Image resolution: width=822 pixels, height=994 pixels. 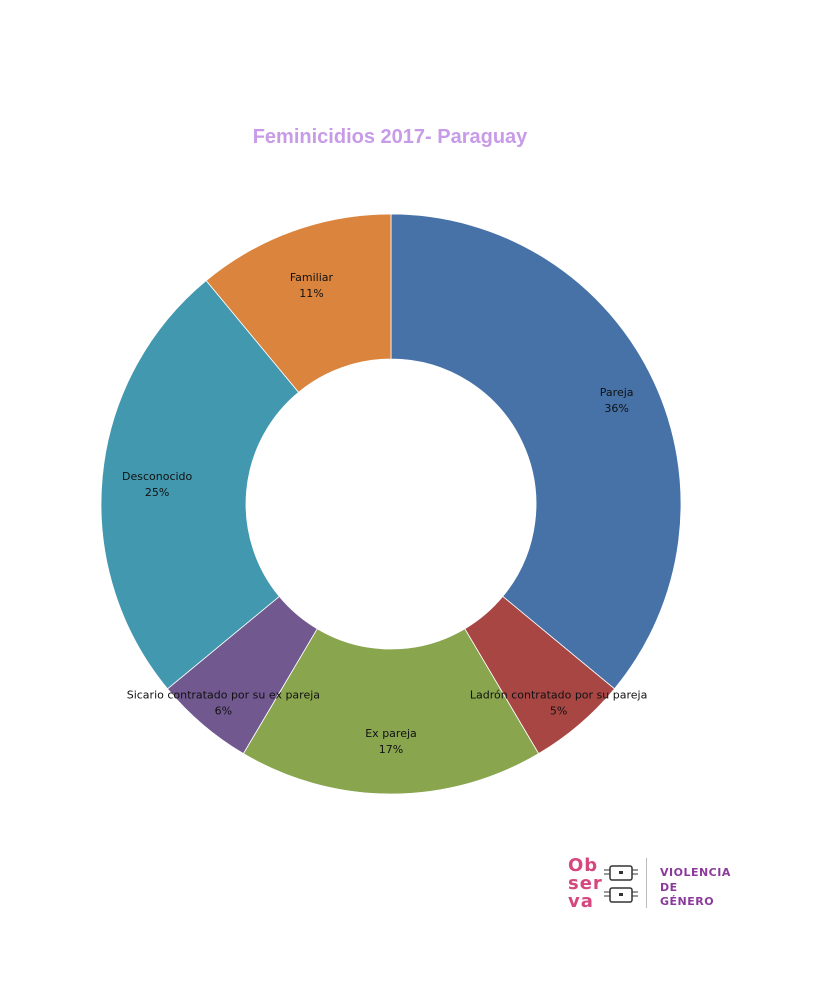 What do you see at coordinates (391, 733) in the screenshot?
I see `slice-label-2: Ex pareja` at bounding box center [391, 733].